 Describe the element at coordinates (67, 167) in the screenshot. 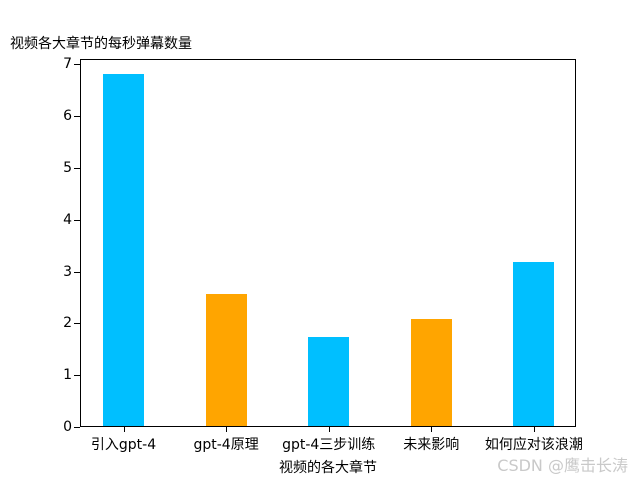

I see `y-tick-label: 5` at that location.